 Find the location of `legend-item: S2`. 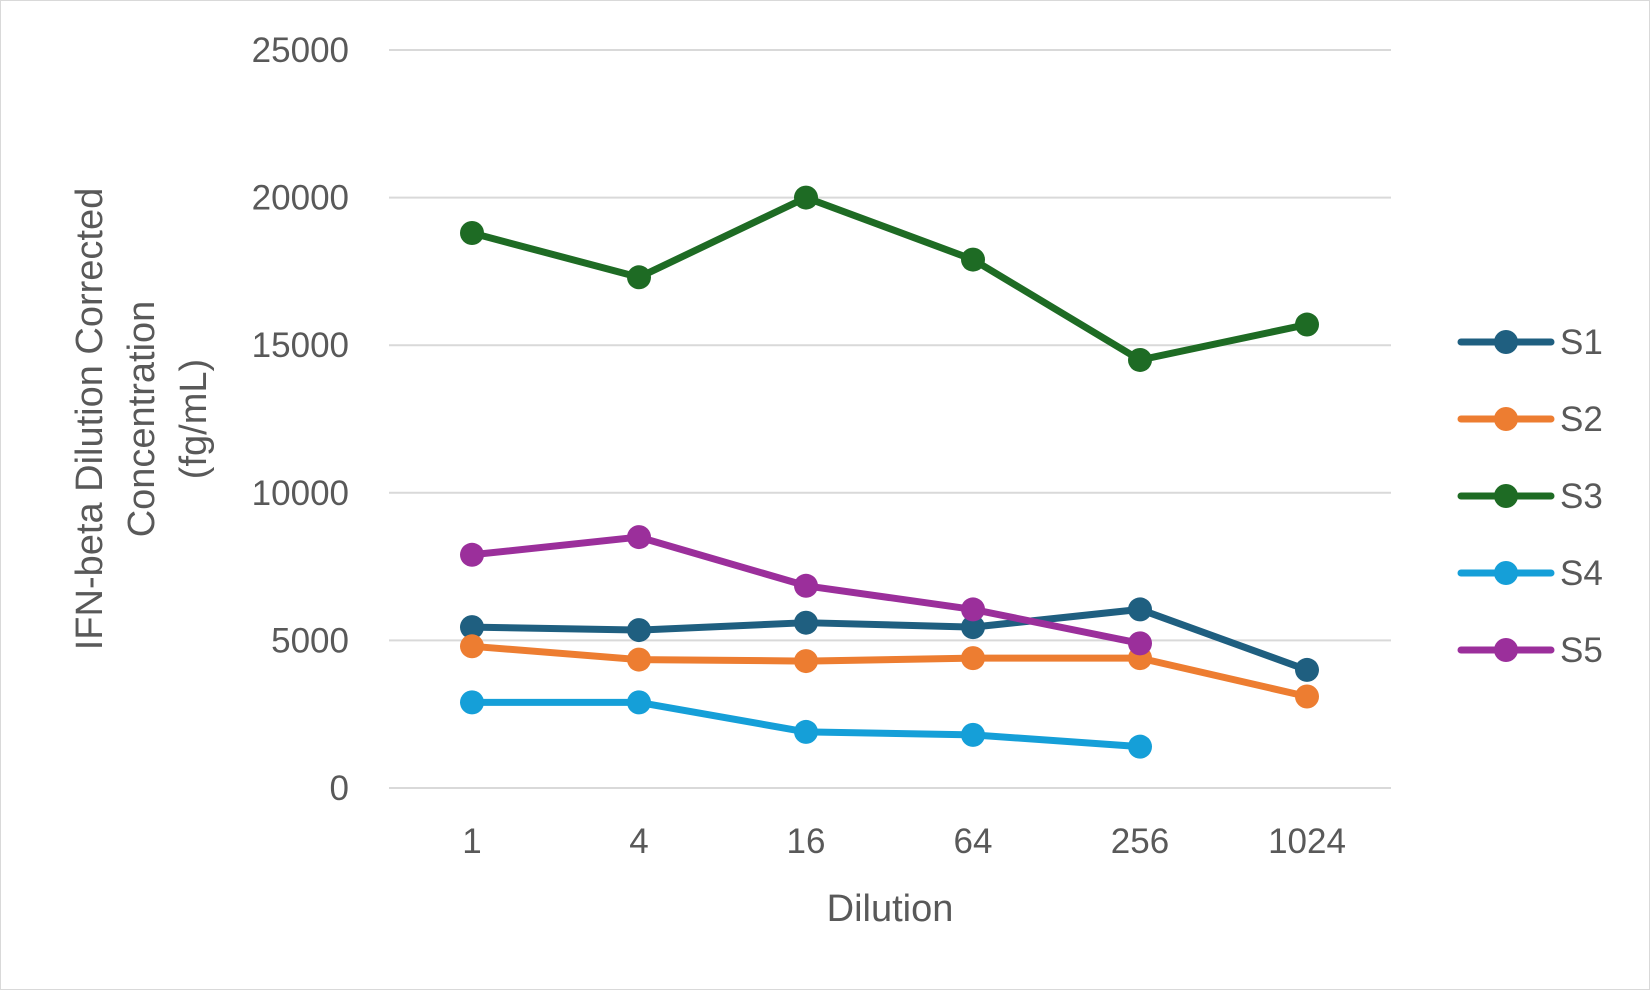

legend-item: S2 is located at coordinates (1530, 419).